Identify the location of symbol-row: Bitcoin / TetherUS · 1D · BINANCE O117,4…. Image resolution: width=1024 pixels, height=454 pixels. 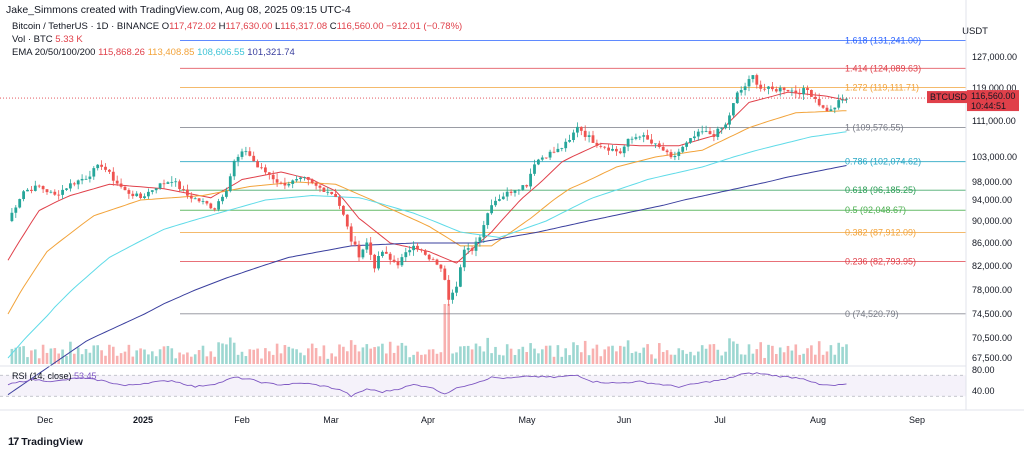
(237, 26).